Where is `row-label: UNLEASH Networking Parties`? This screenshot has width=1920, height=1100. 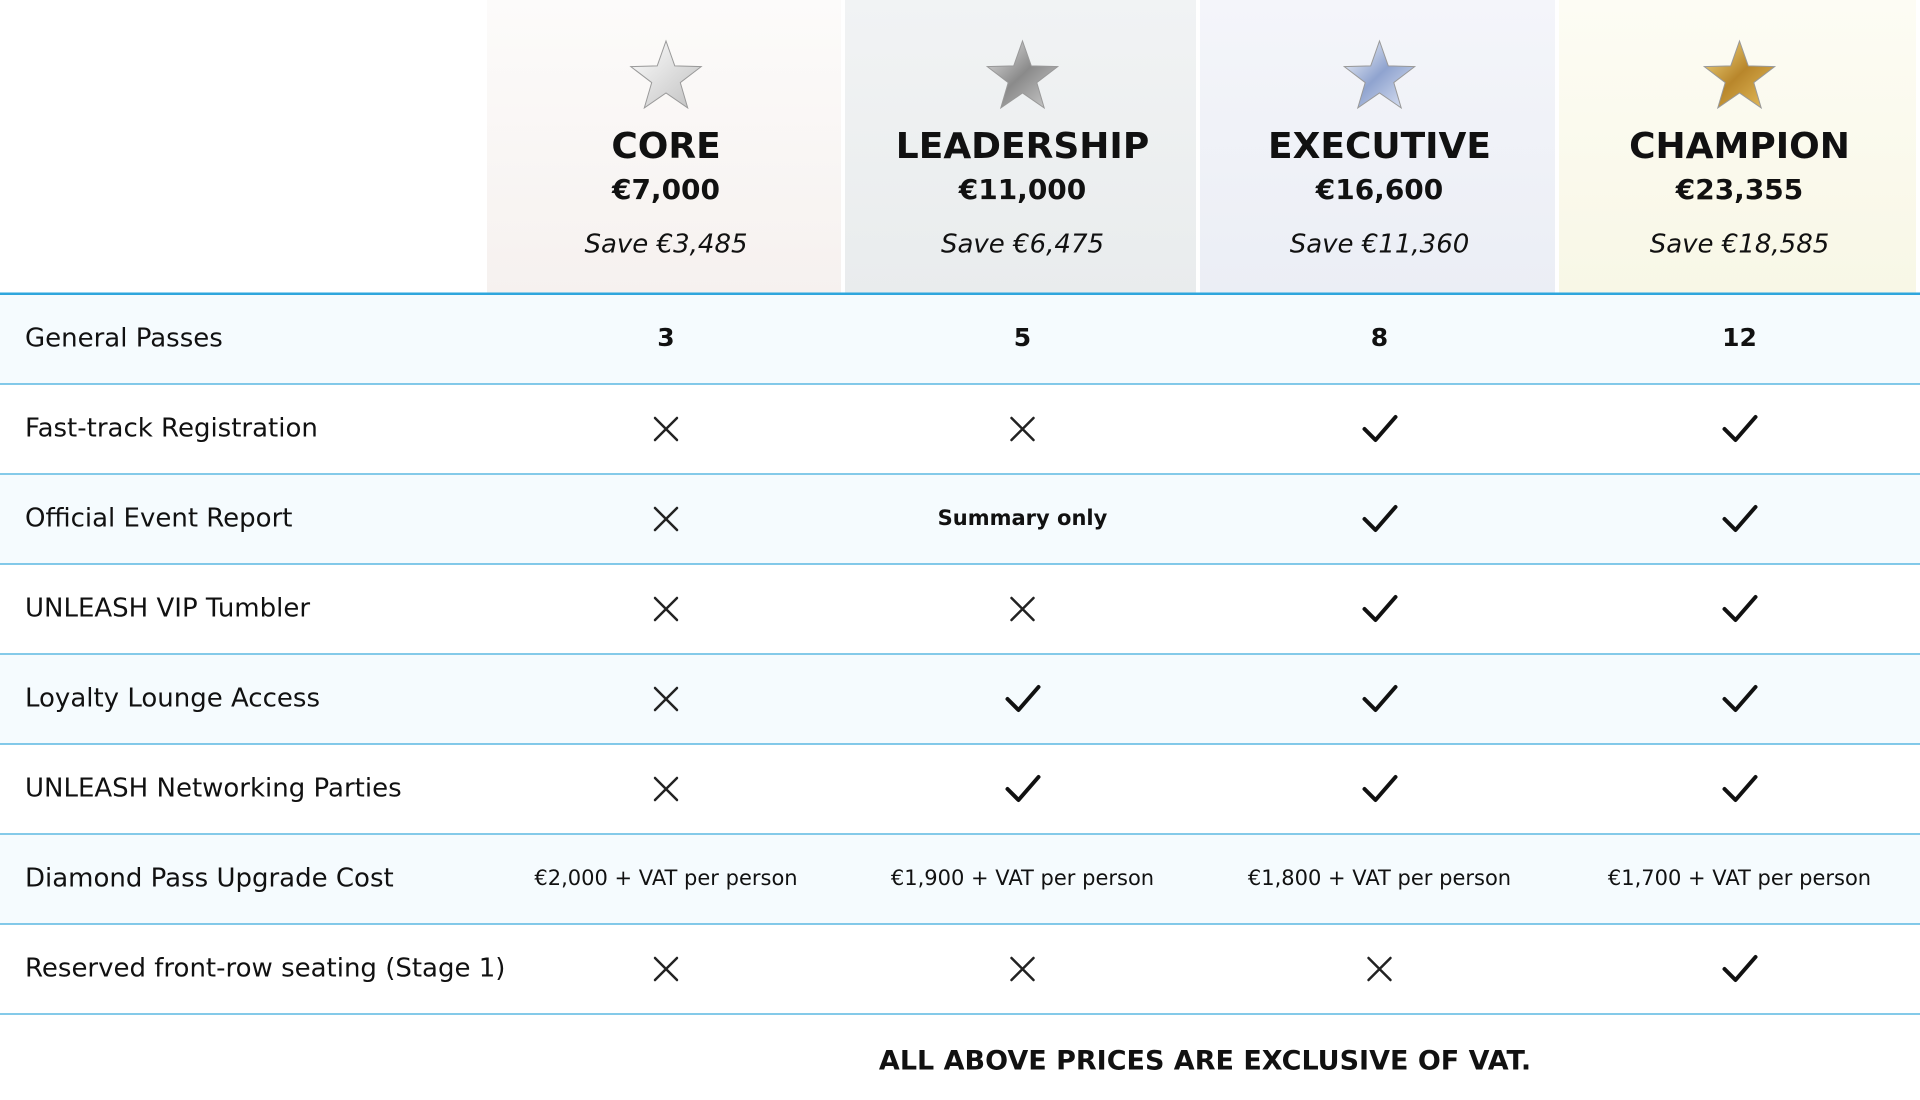 row-label: UNLEASH Networking Parties is located at coordinates (213, 789).